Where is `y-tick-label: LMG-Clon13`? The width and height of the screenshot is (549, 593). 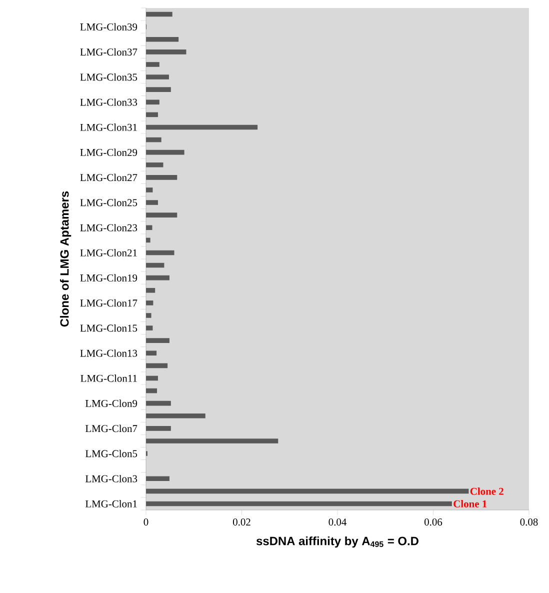 y-tick-label: LMG-Clon13 is located at coordinates (109, 353).